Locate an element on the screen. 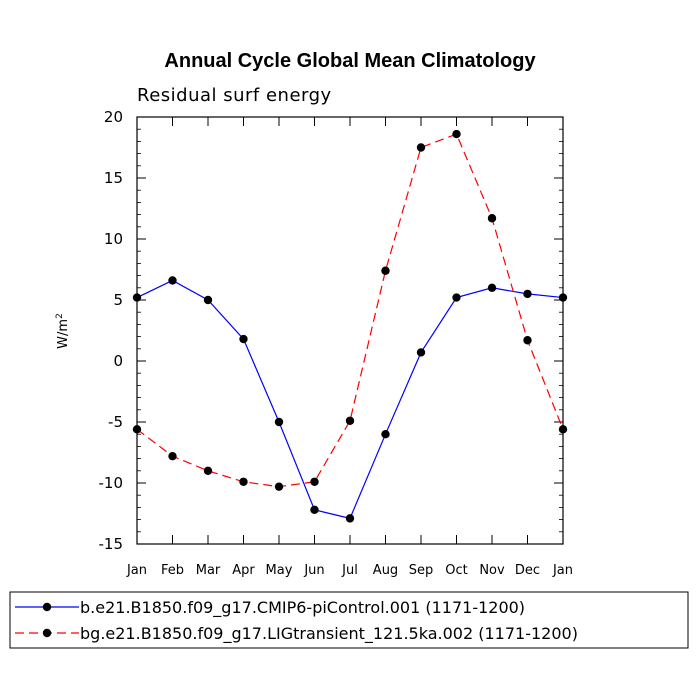 The width and height of the screenshot is (700, 700). x-tick-label: Jun is located at coordinates (313, 570).